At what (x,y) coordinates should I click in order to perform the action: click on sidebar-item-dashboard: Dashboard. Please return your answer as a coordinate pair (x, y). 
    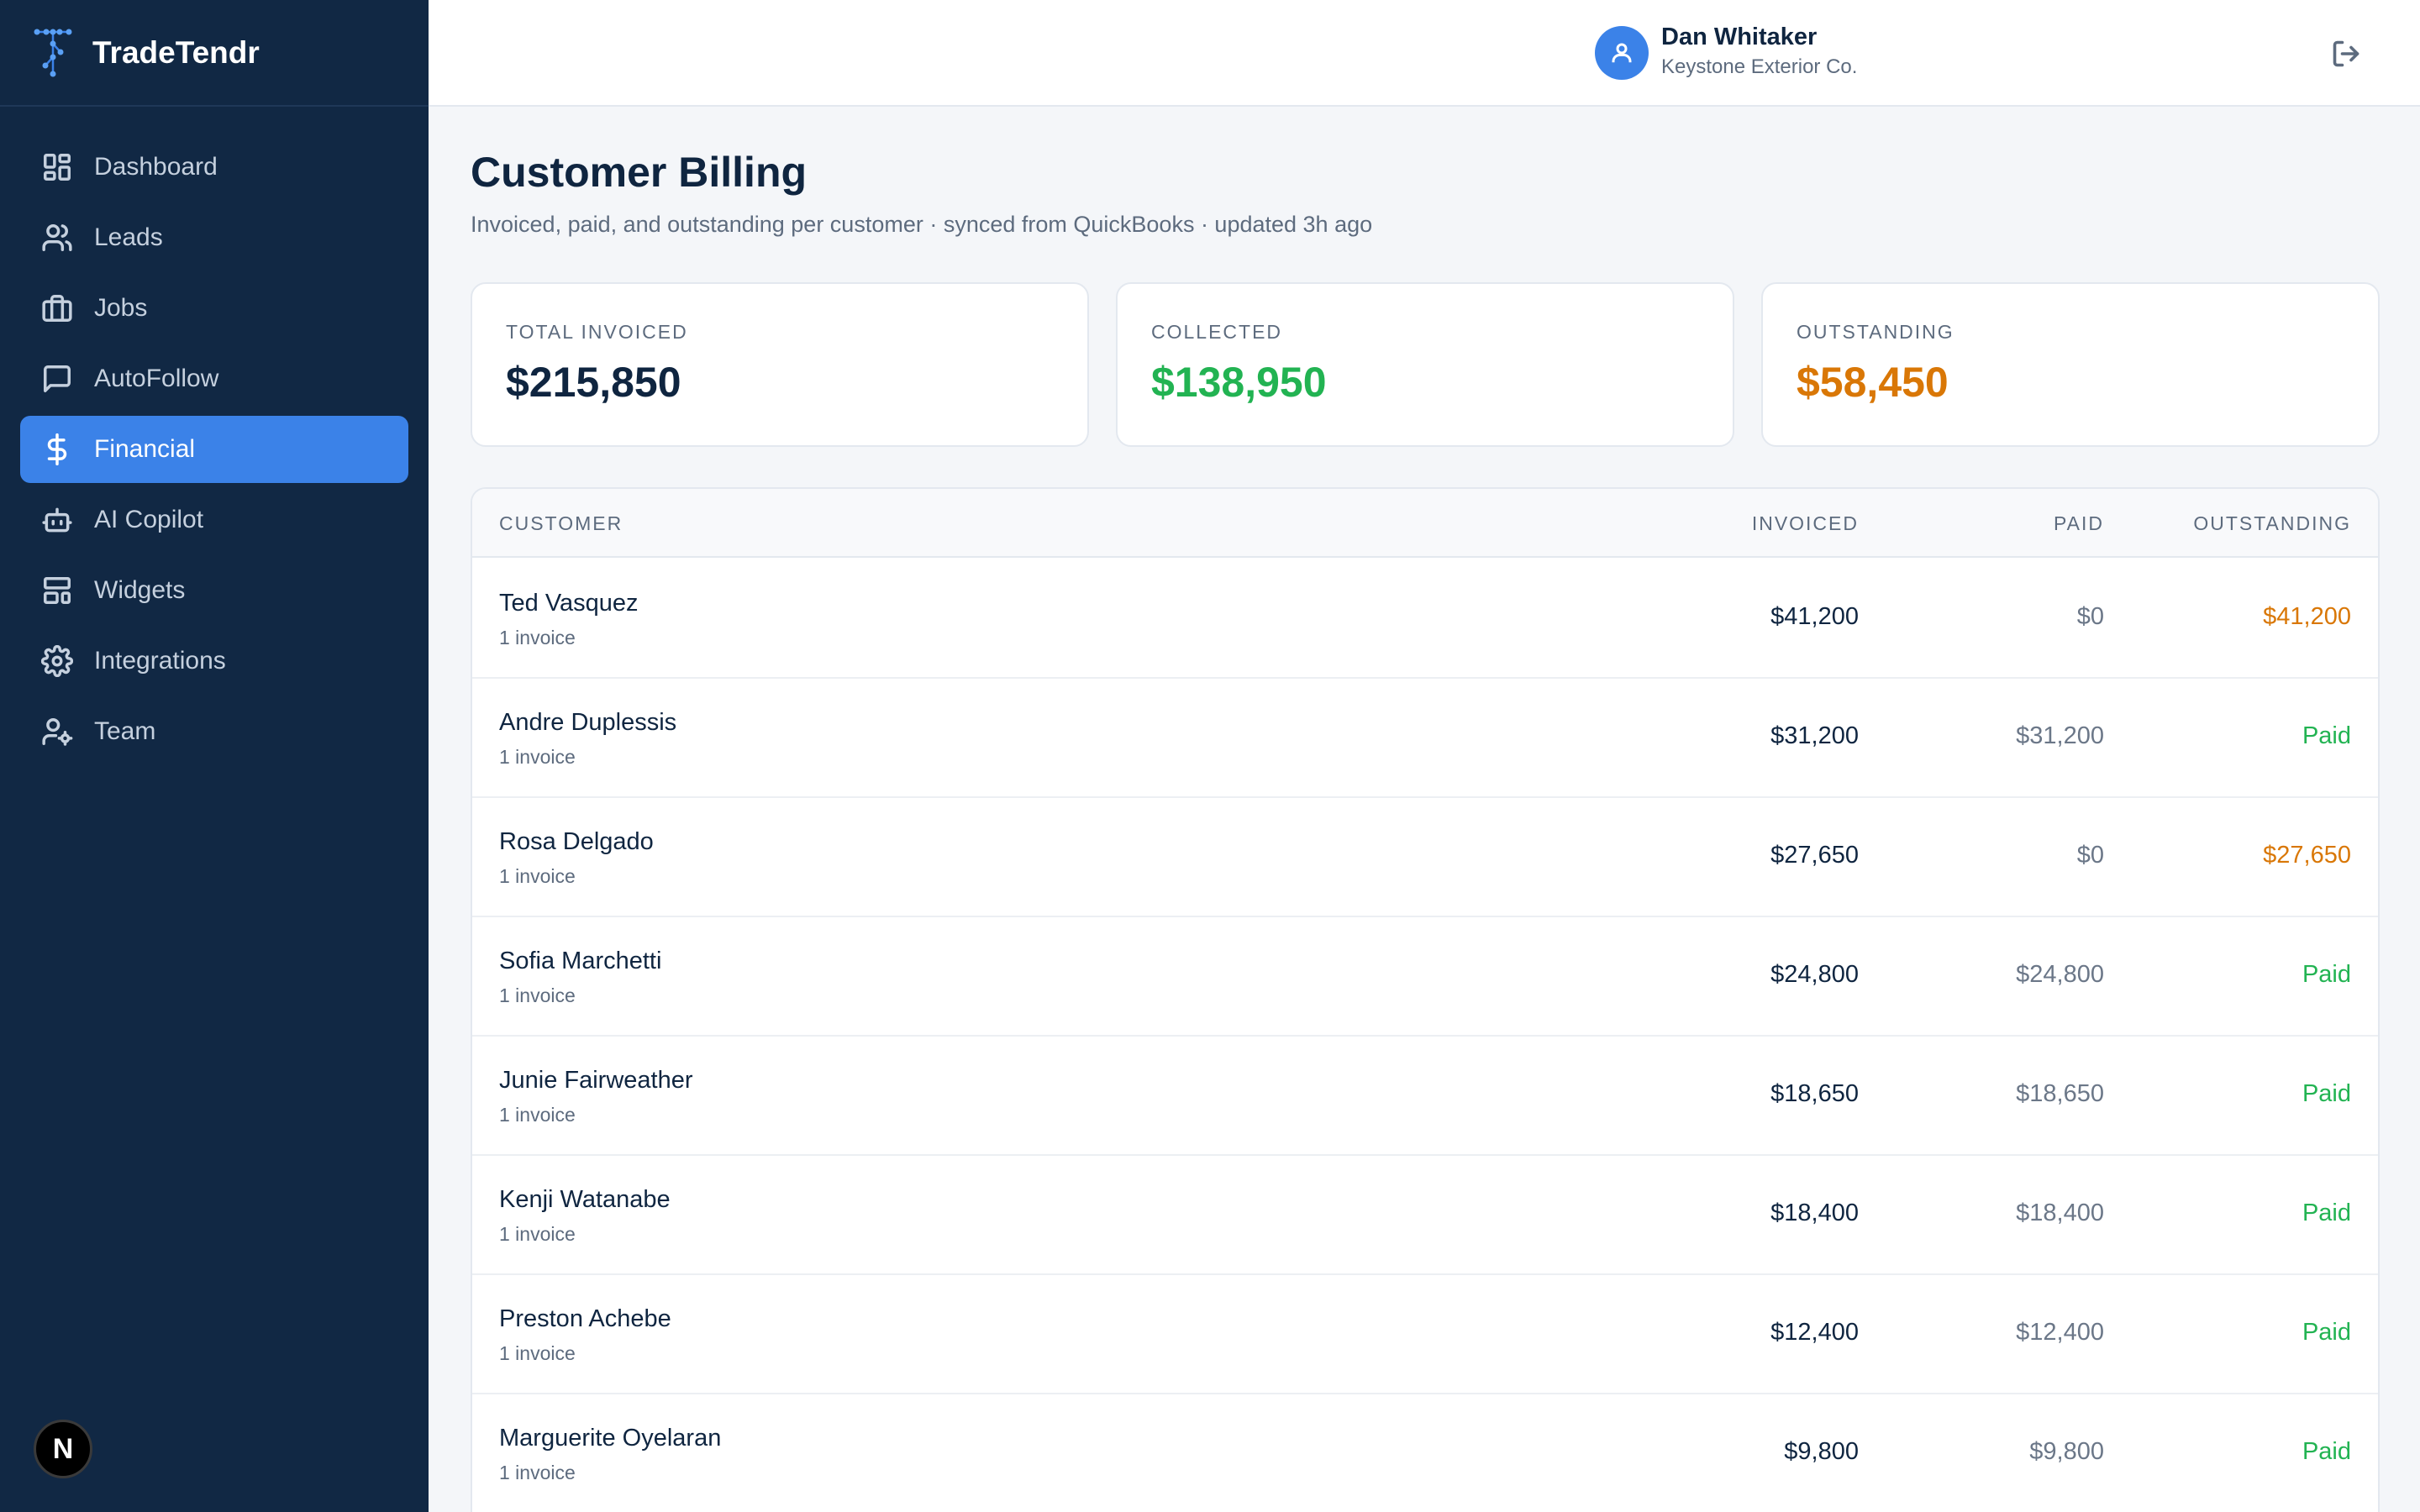
    Looking at the image, I should click on (214, 167).